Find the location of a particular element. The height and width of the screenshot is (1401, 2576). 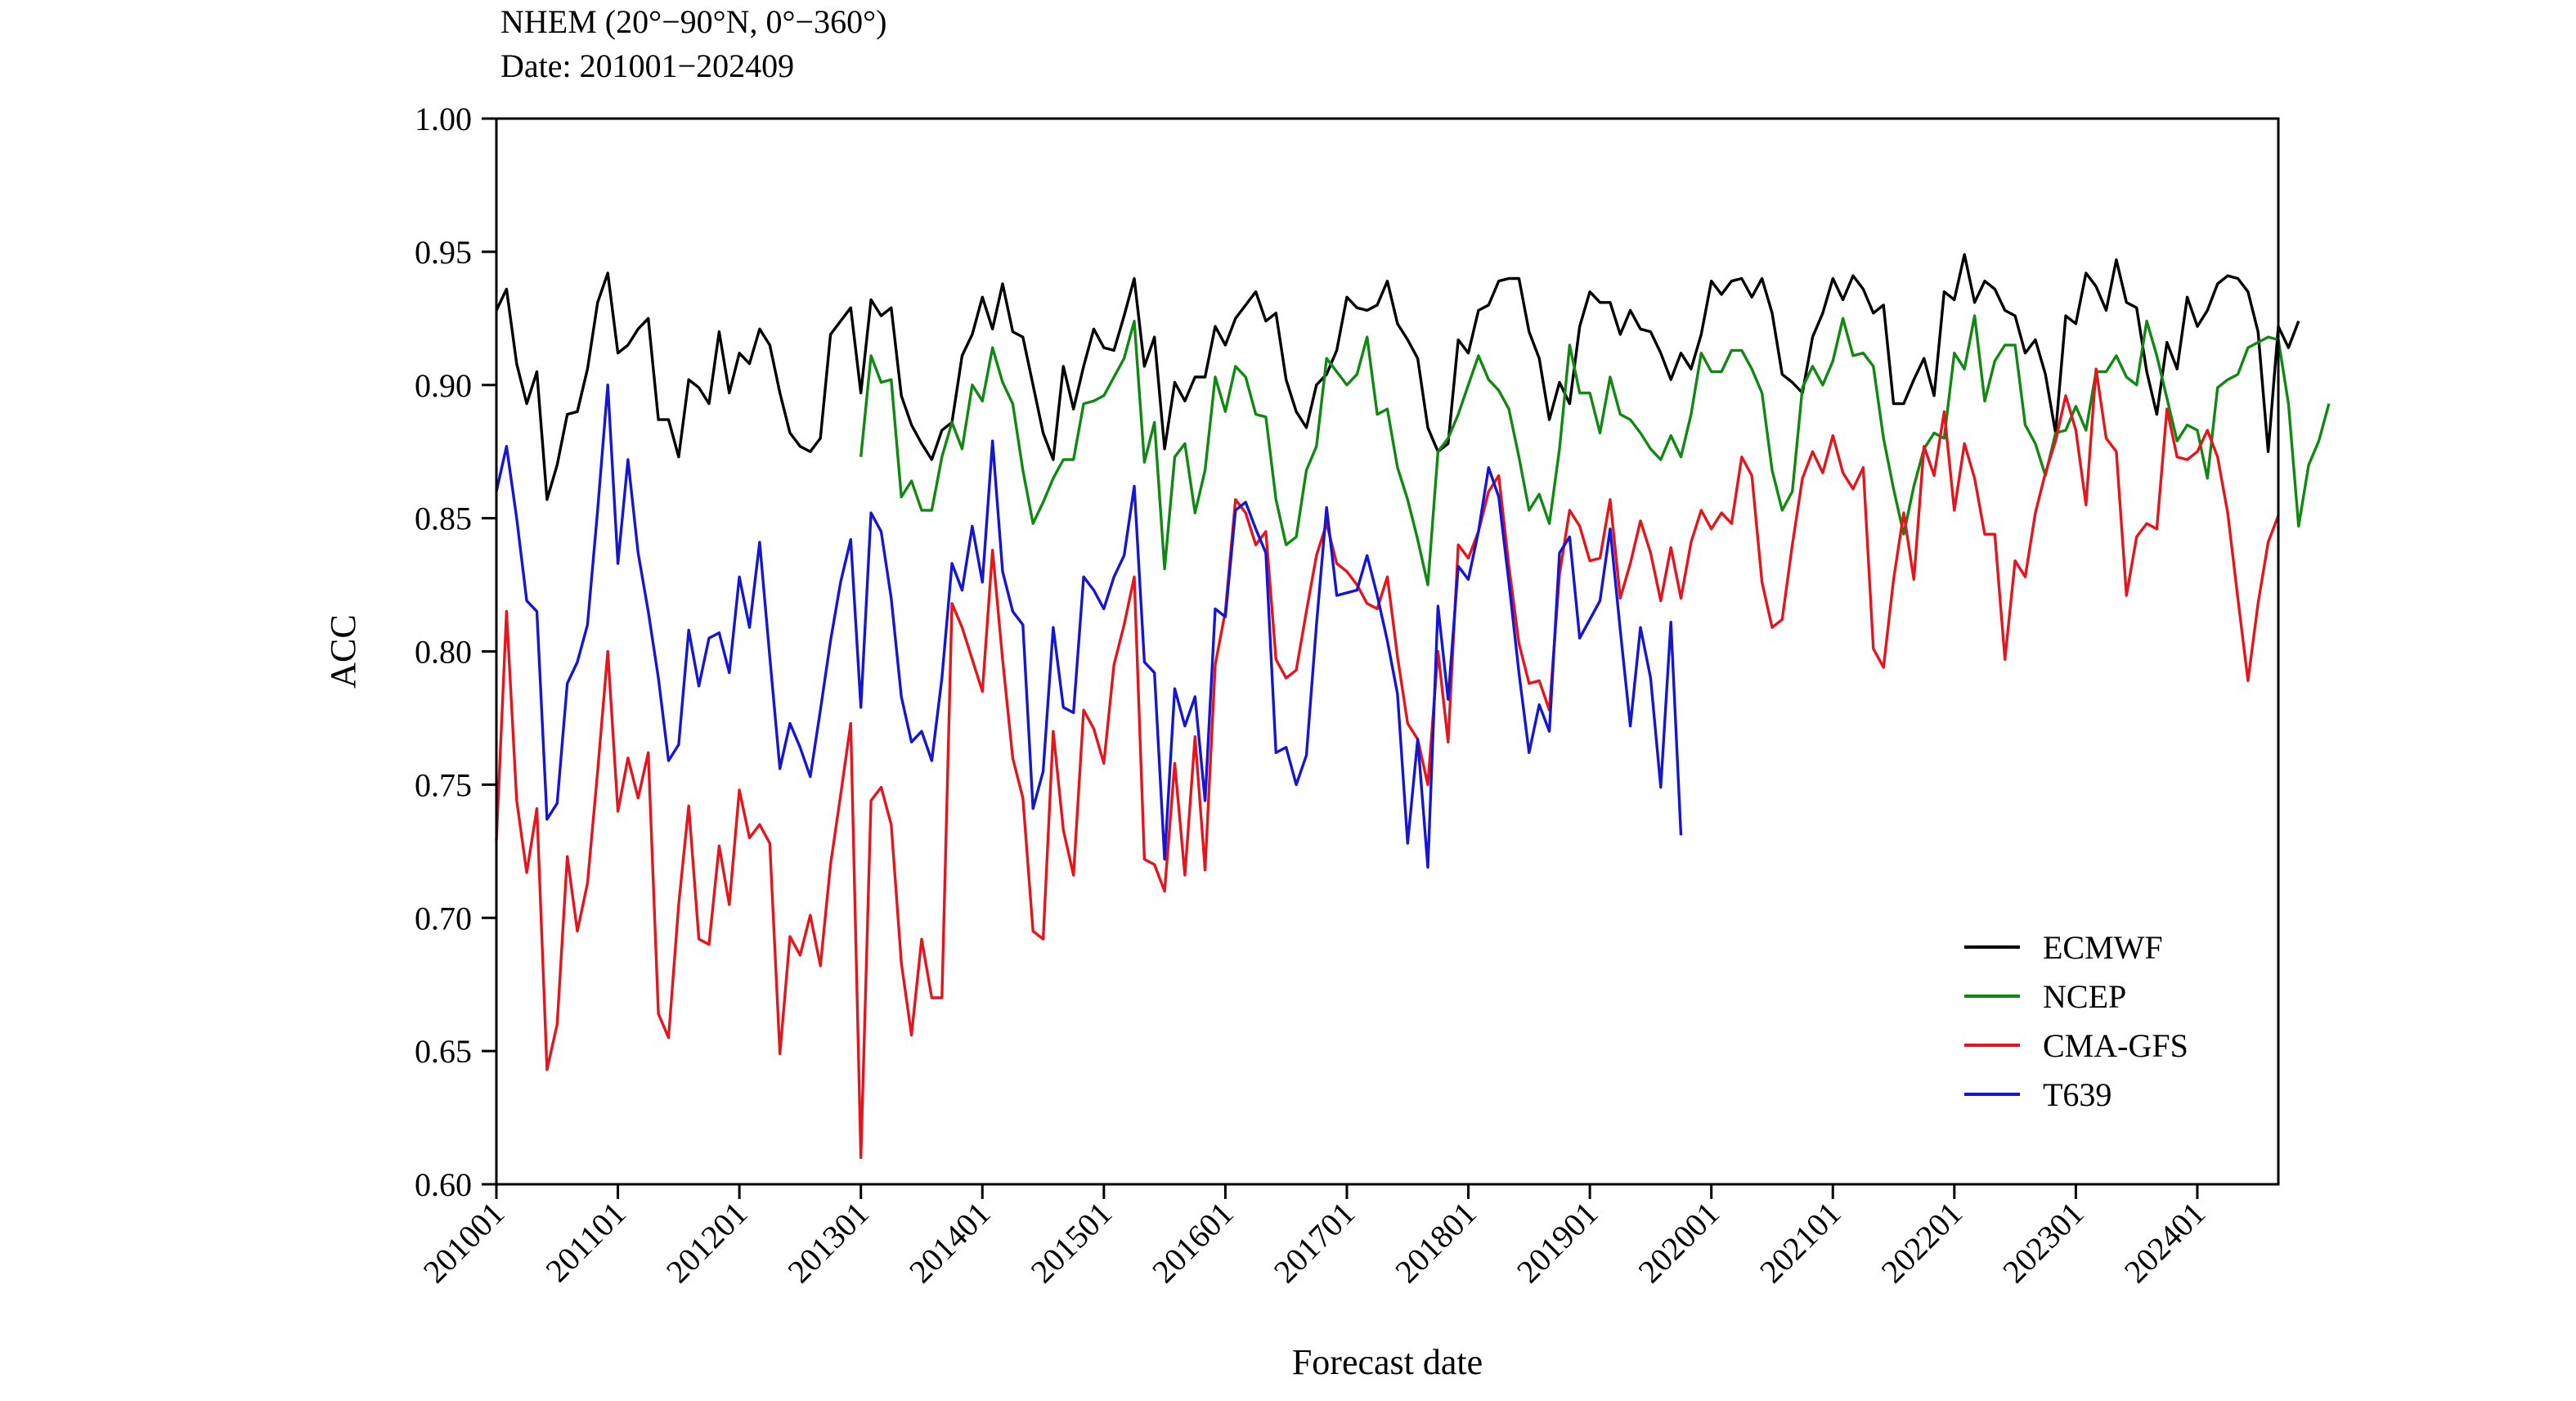

legend-label: CMA-GFS is located at coordinates (2115, 1045).